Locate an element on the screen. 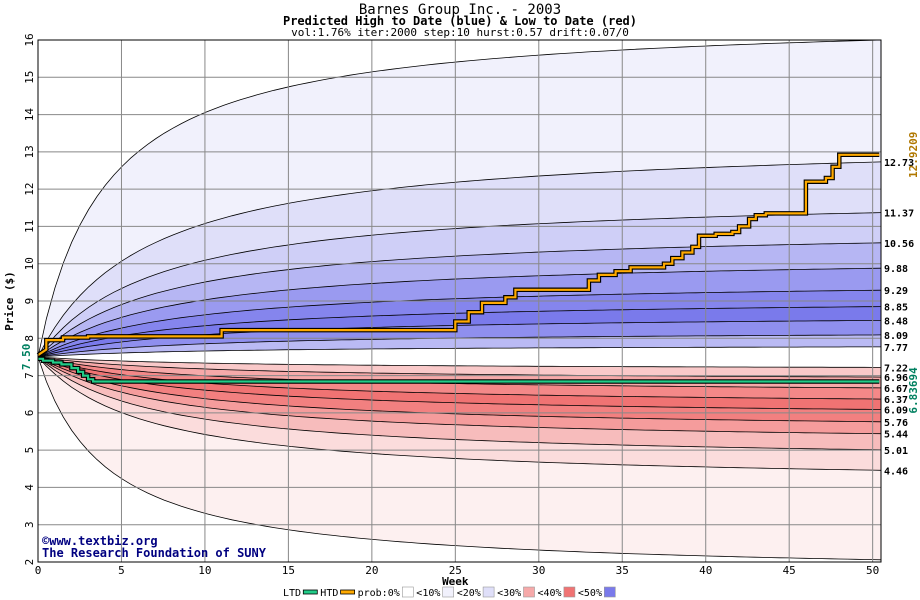 The image size is (920, 600). legend-label: LTD is located at coordinates (292, 593).